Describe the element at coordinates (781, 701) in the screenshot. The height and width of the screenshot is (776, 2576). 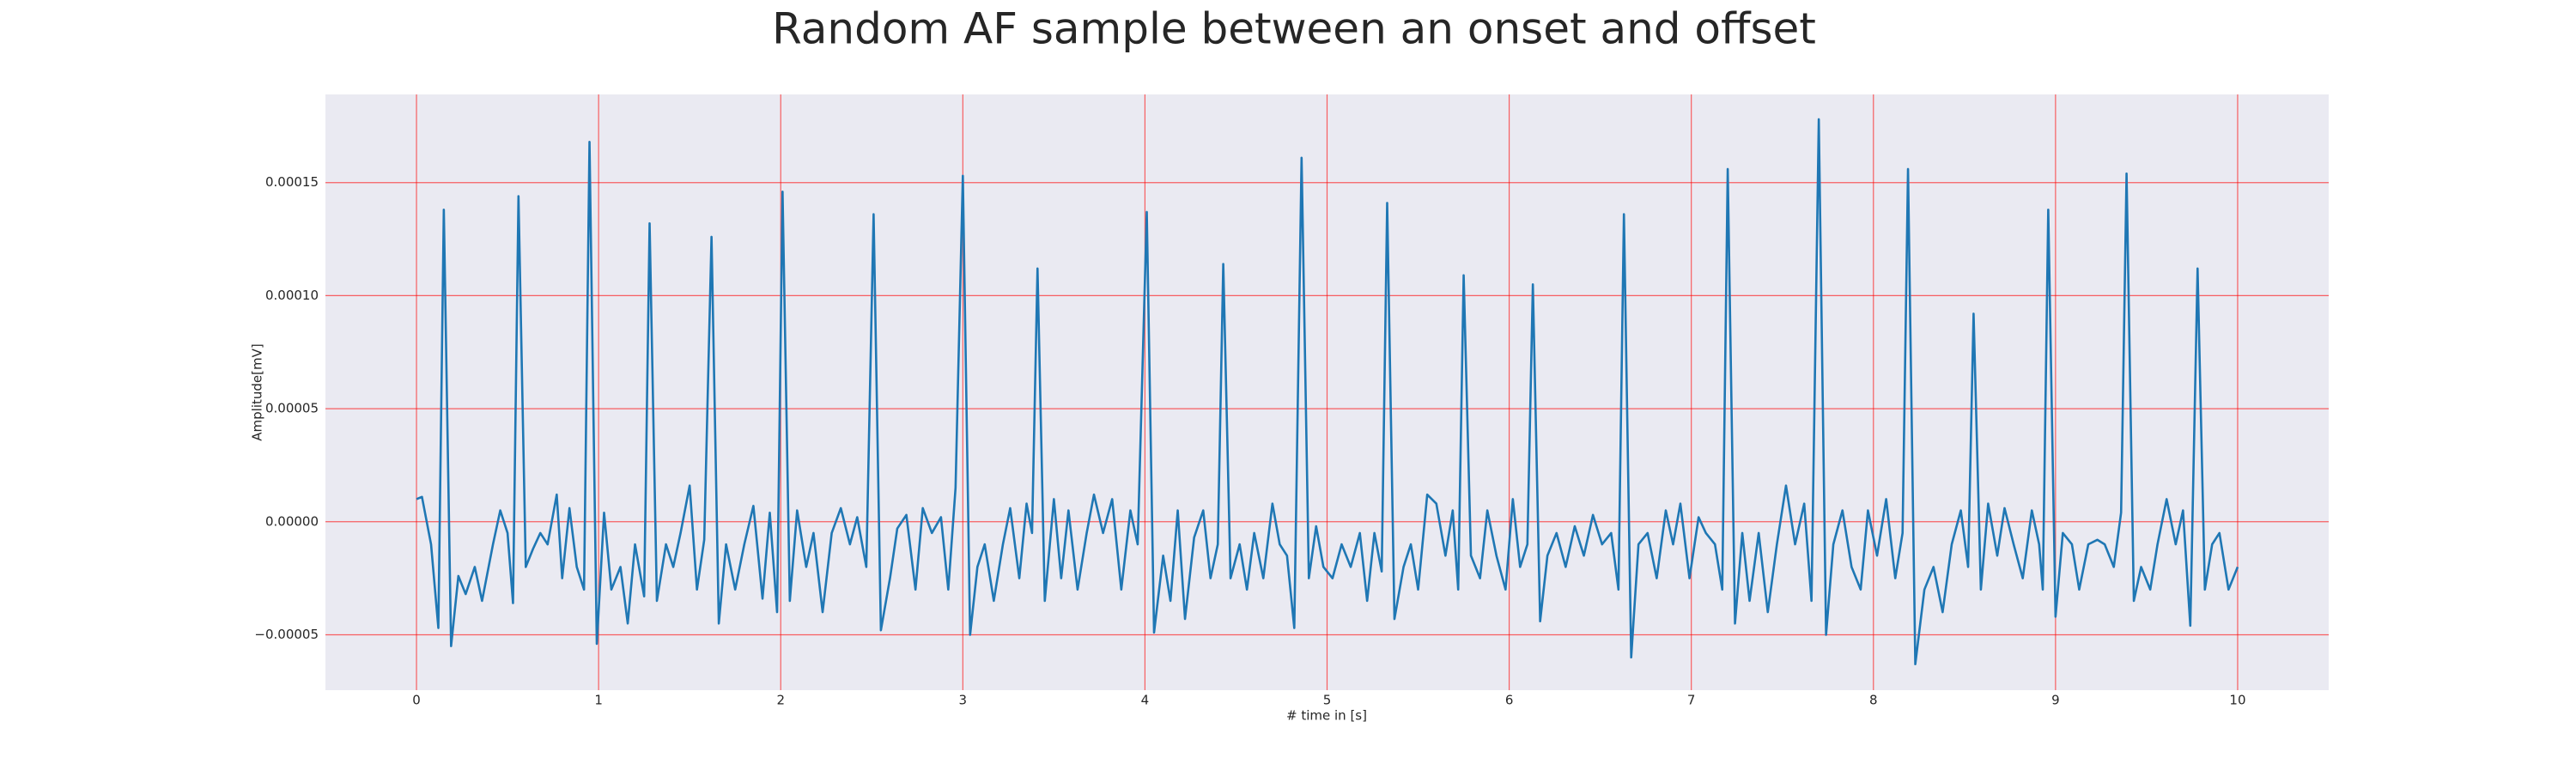
I see `x-tick-label: 2` at that location.